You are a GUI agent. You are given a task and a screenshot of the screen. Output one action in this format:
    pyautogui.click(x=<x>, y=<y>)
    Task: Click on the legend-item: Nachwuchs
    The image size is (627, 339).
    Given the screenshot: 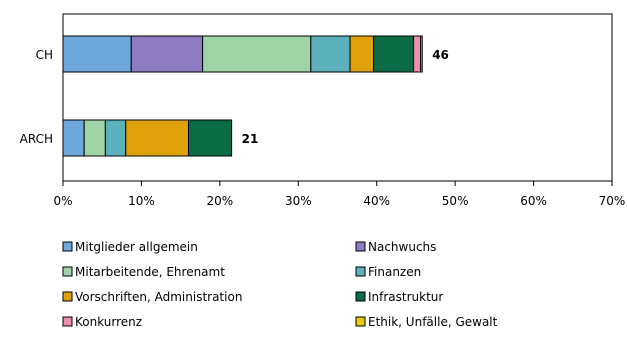 What is the action you would take?
    pyautogui.click(x=395, y=247)
    